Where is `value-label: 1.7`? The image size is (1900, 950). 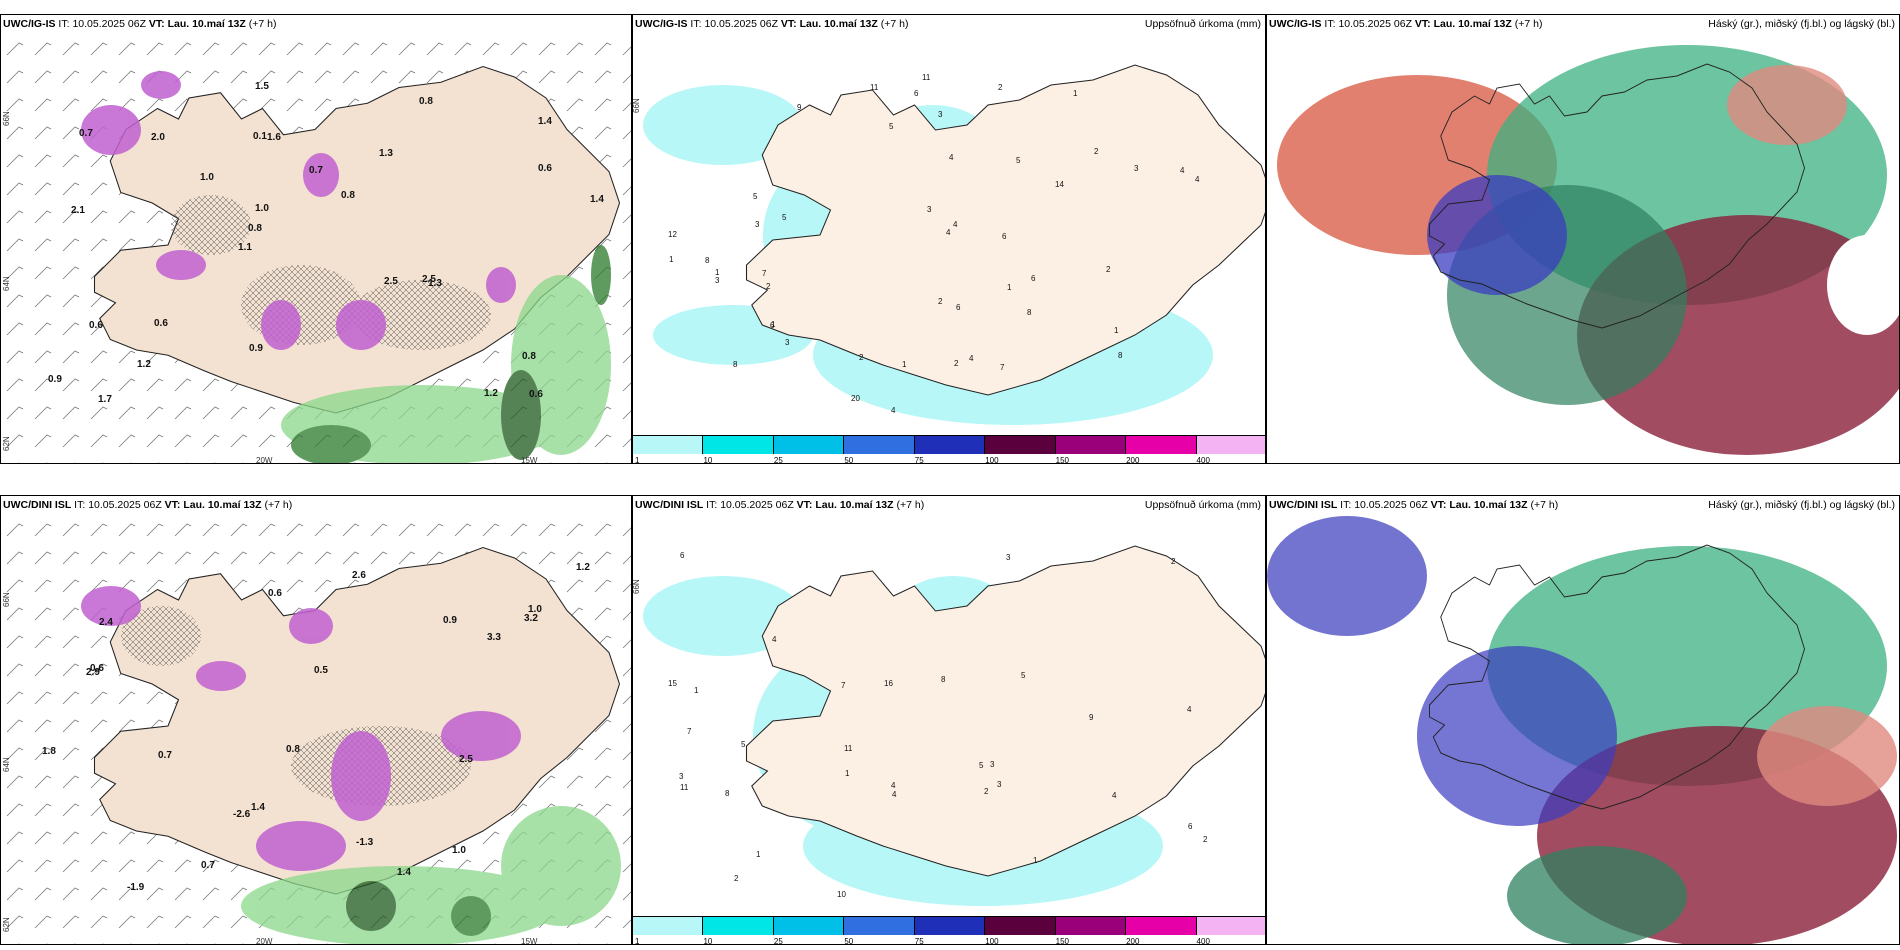
value-label: 1.7 is located at coordinates (105, 399).